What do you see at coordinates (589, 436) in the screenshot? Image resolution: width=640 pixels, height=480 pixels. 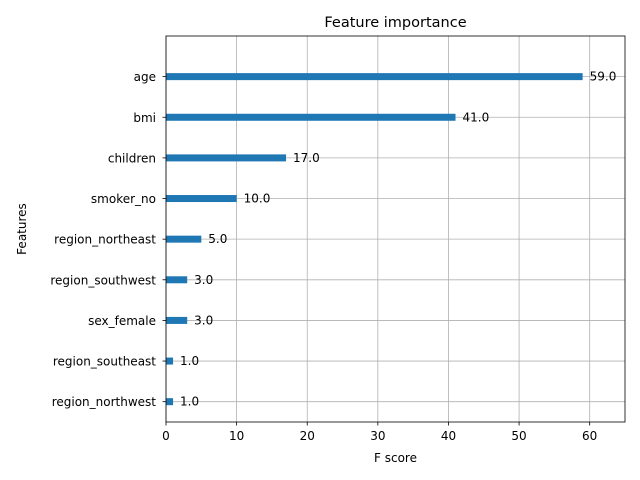 I see `x-tick-label: 60` at bounding box center [589, 436].